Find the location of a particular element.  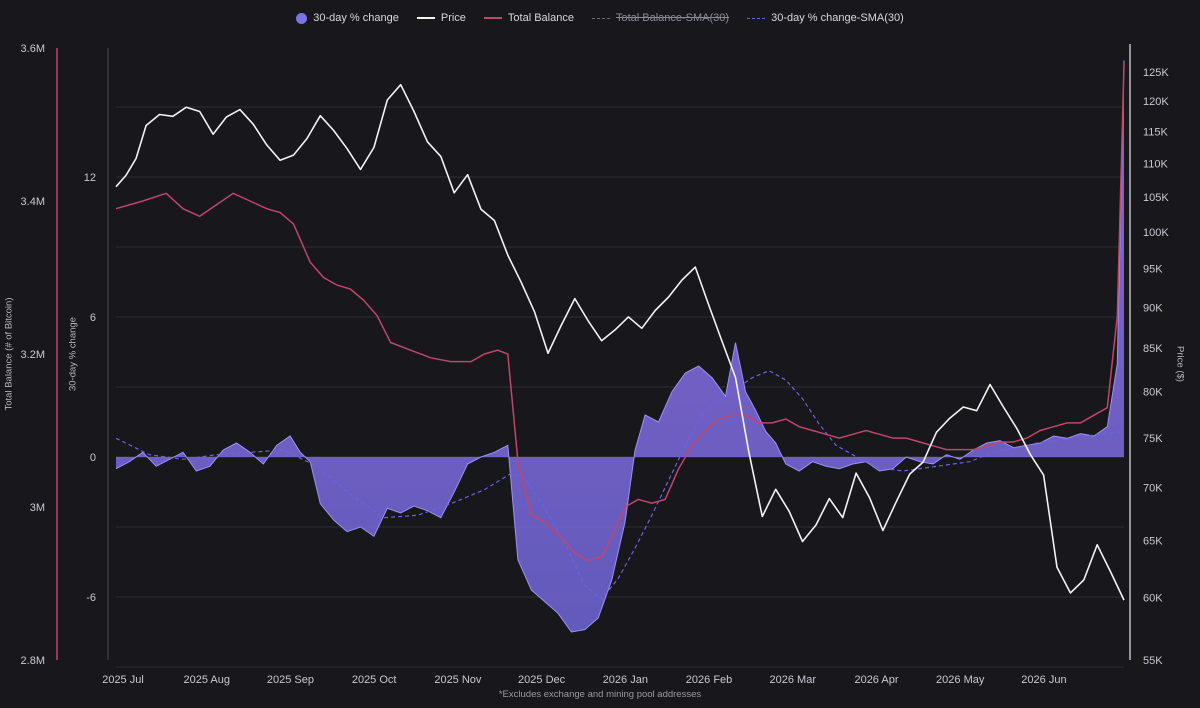

balance-axis-title: Total Balance (# of Bitcoin) is located at coordinates (9, 354).